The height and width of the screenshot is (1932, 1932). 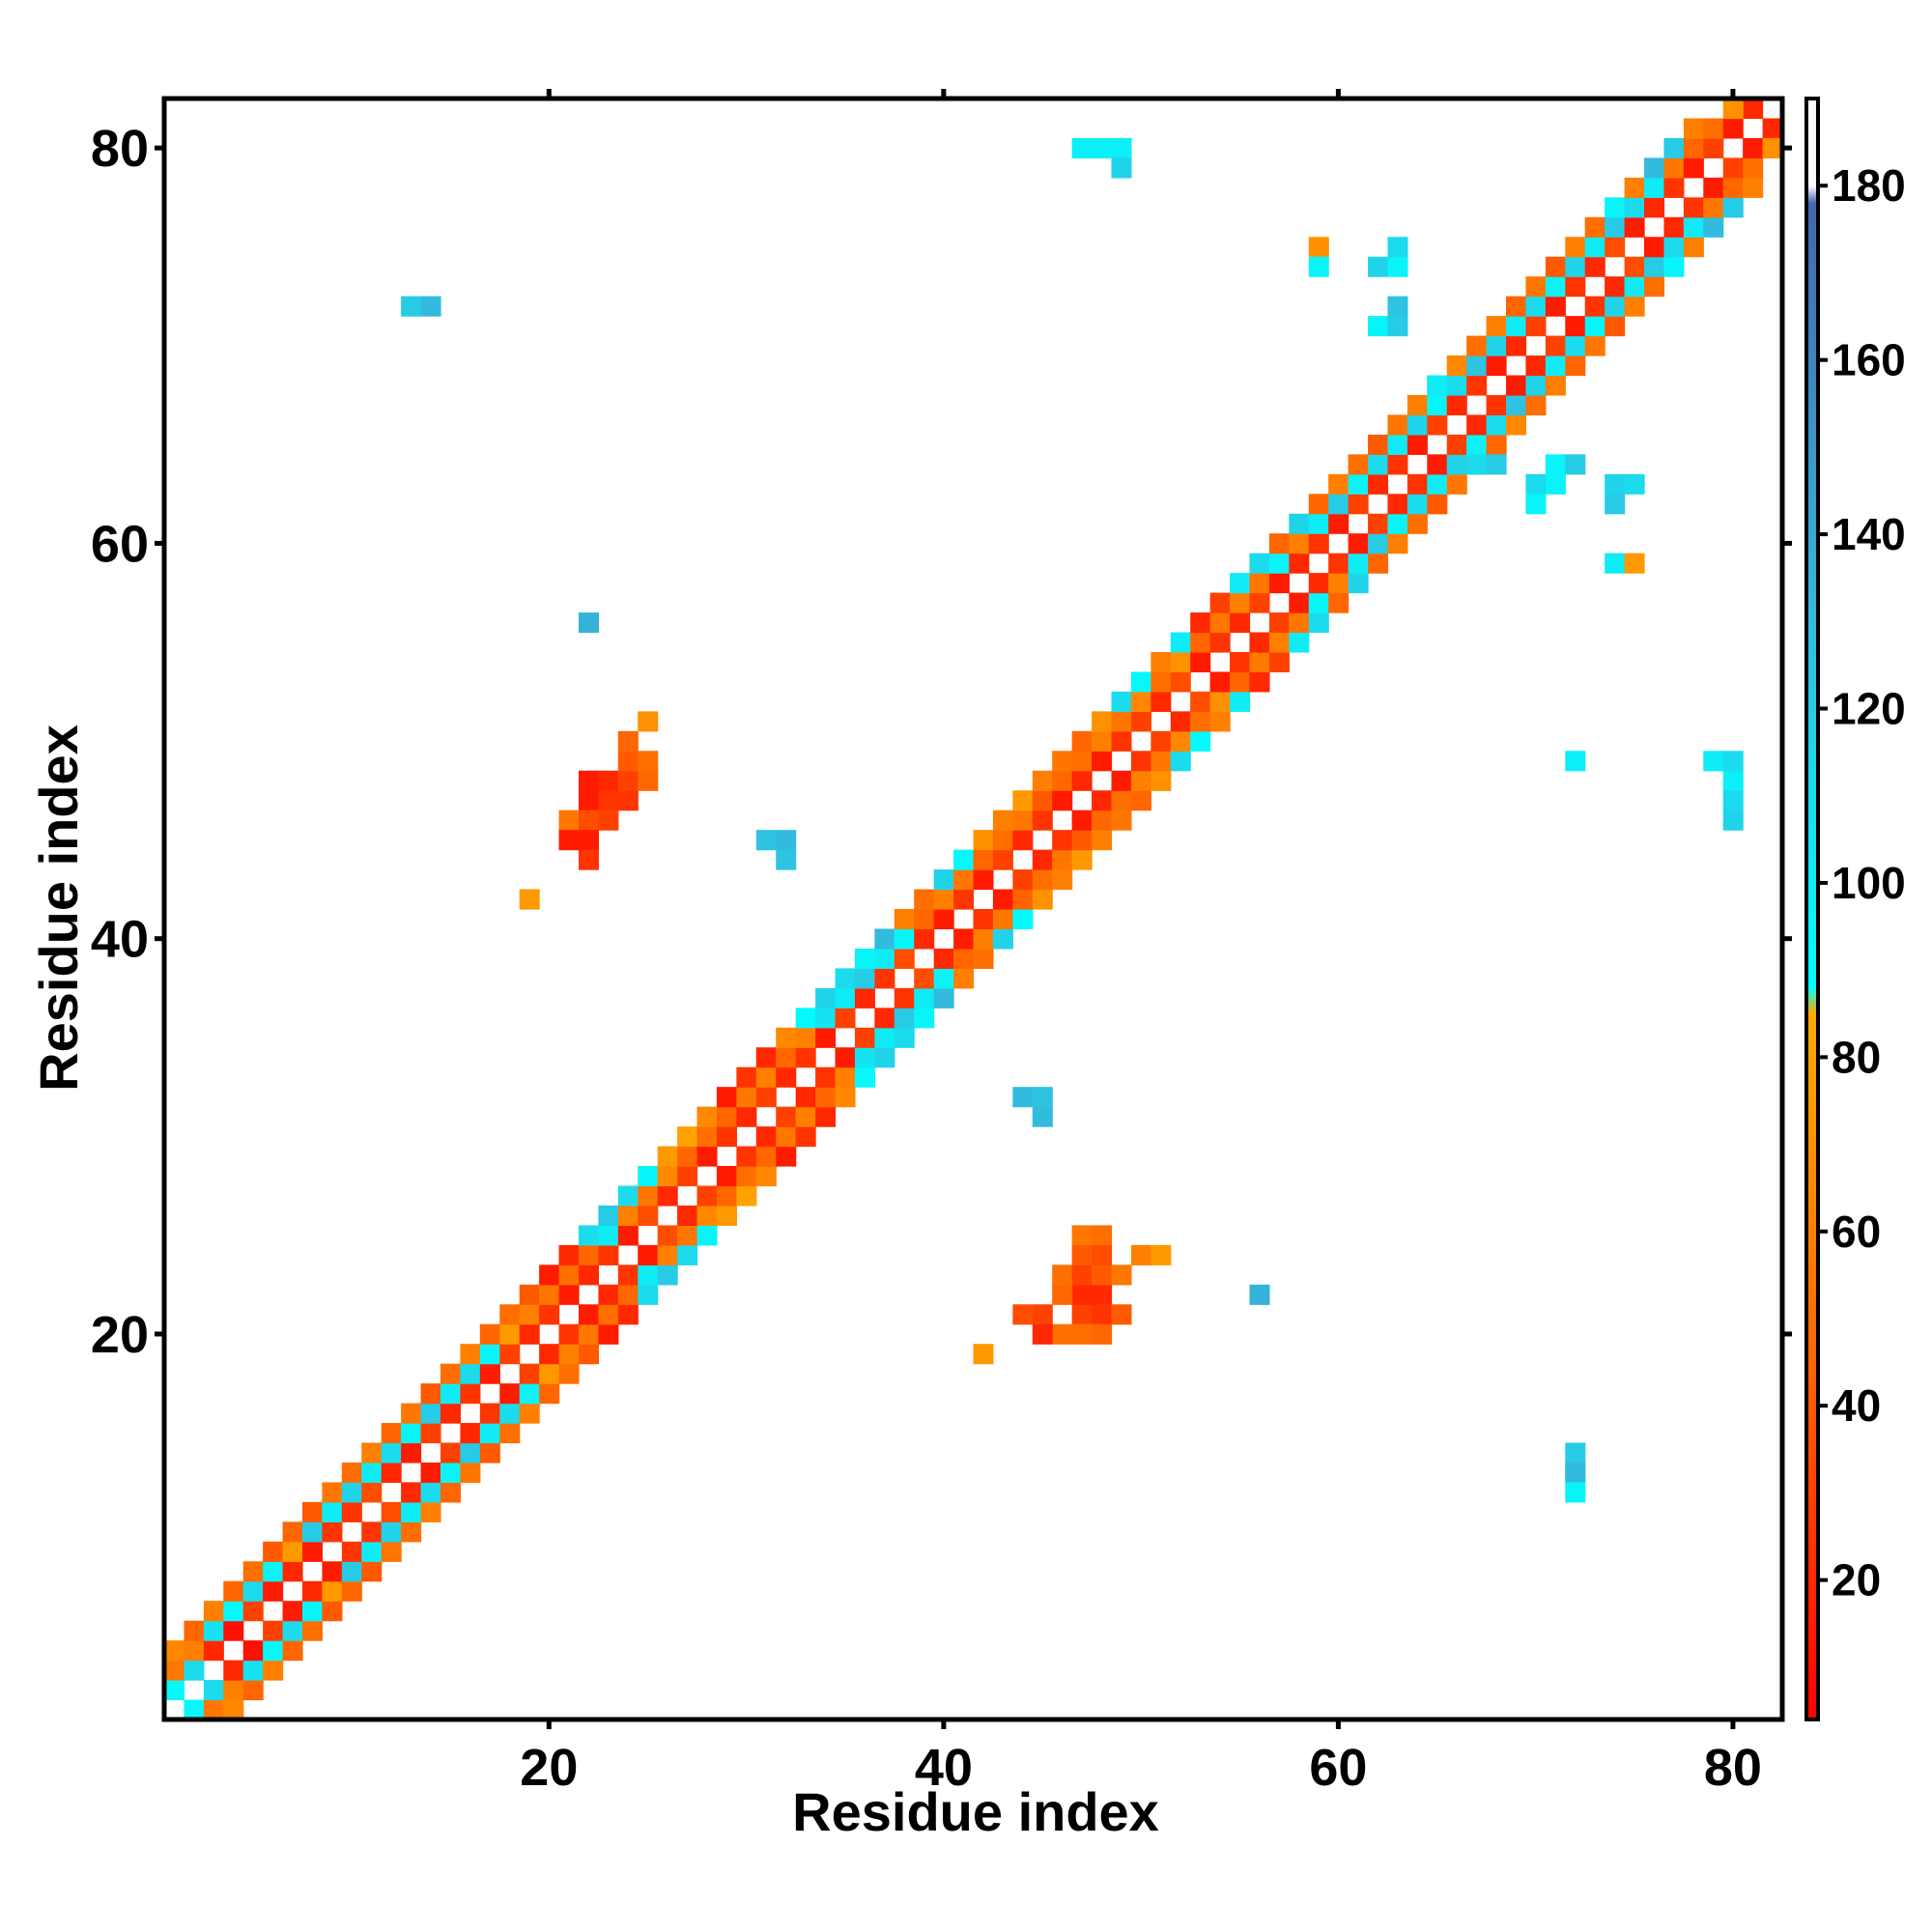 I want to click on colorbar-tick-label: 180, so click(x=1869, y=185).